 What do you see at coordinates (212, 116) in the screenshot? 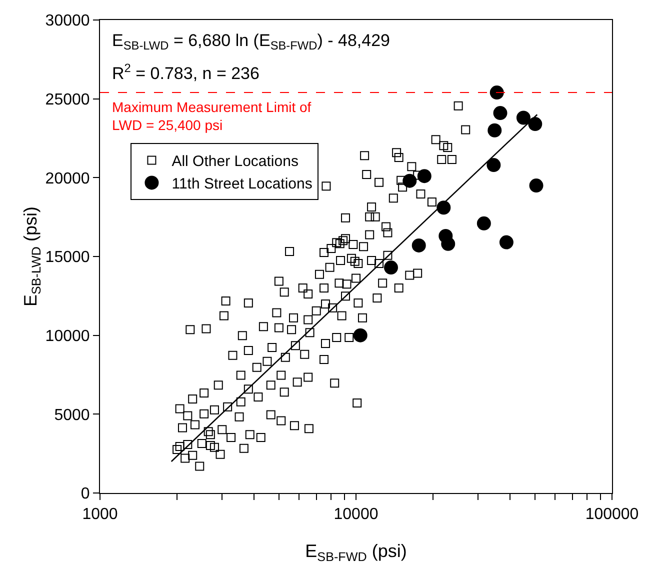
I see `ref-line-label: Maximum Measurement Limit of LWD = 25,400 psi` at bounding box center [212, 116].